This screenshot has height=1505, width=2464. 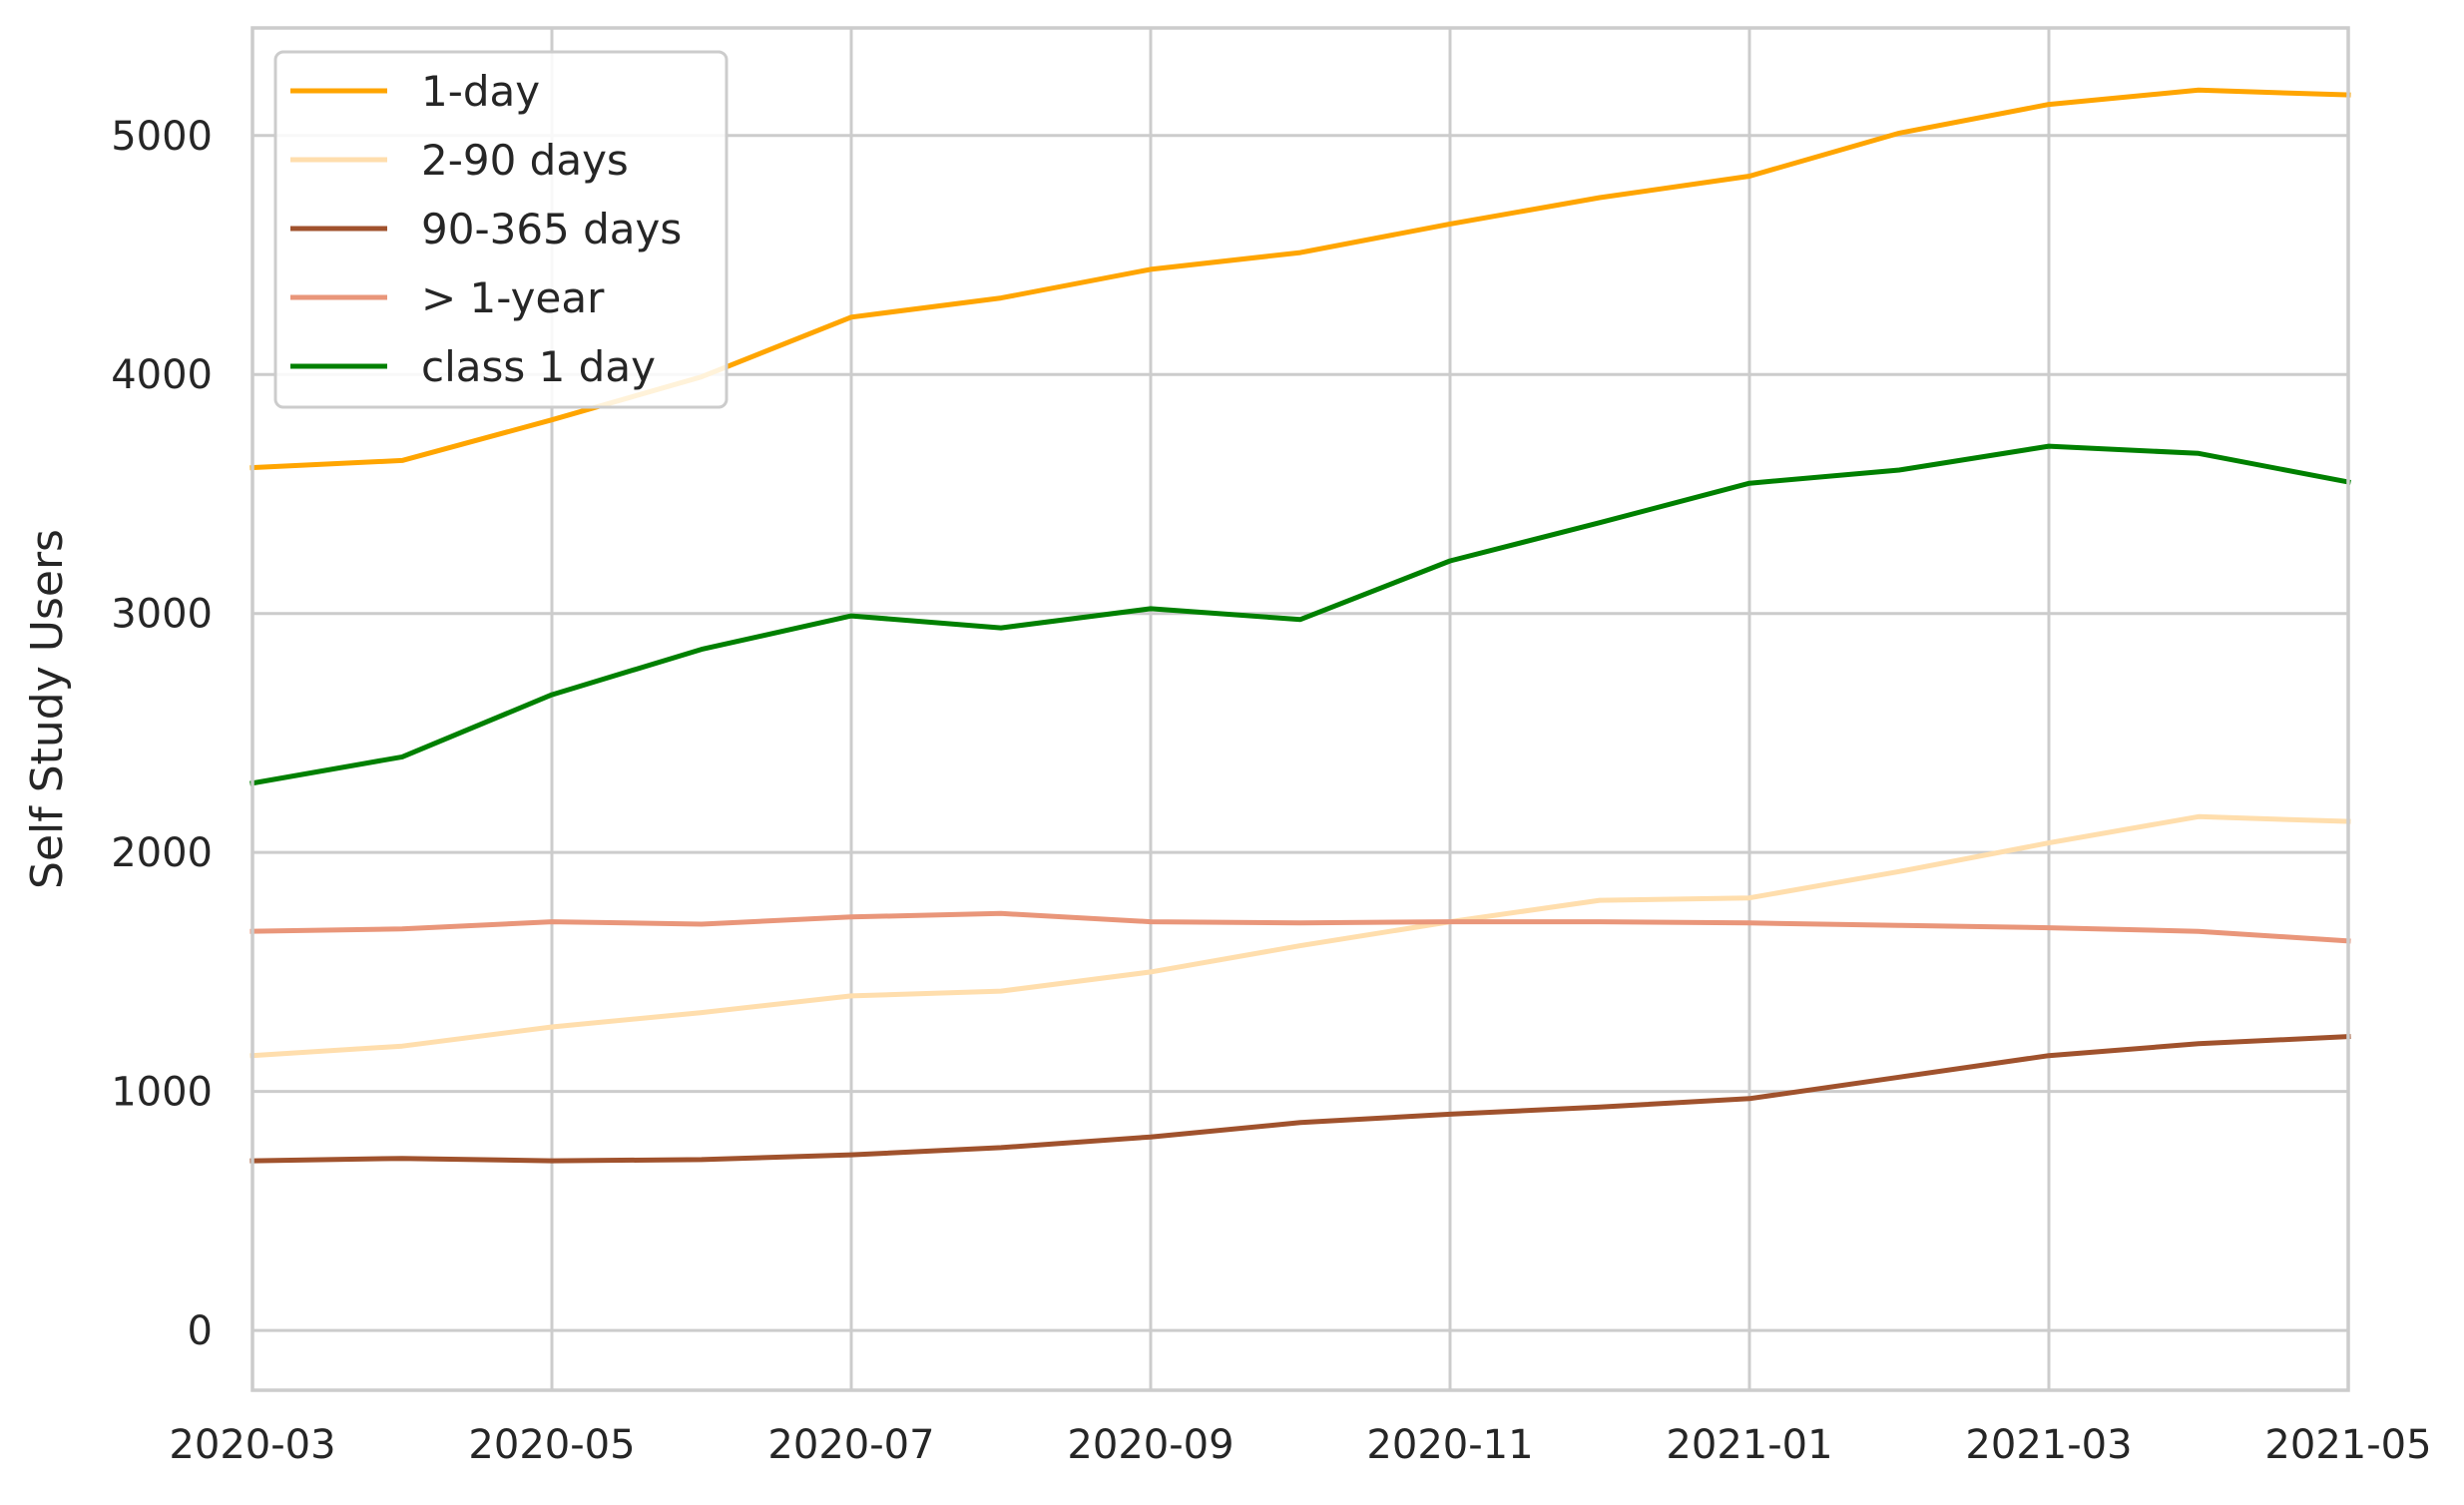 I want to click on series-line-2-90-days, so click(x=1300, y=936).